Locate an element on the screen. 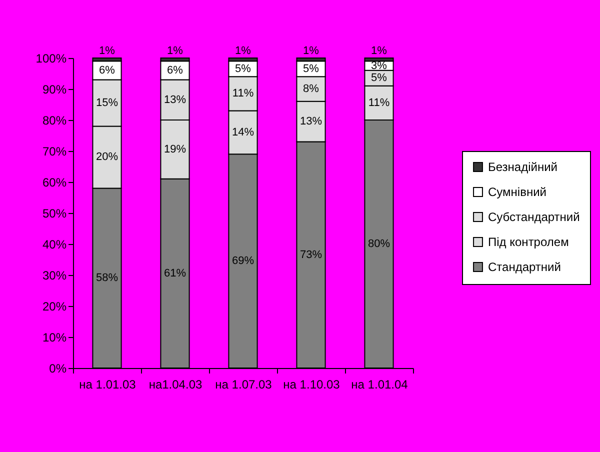  x-tick-label: на 1.10.03 is located at coordinates (311, 385).